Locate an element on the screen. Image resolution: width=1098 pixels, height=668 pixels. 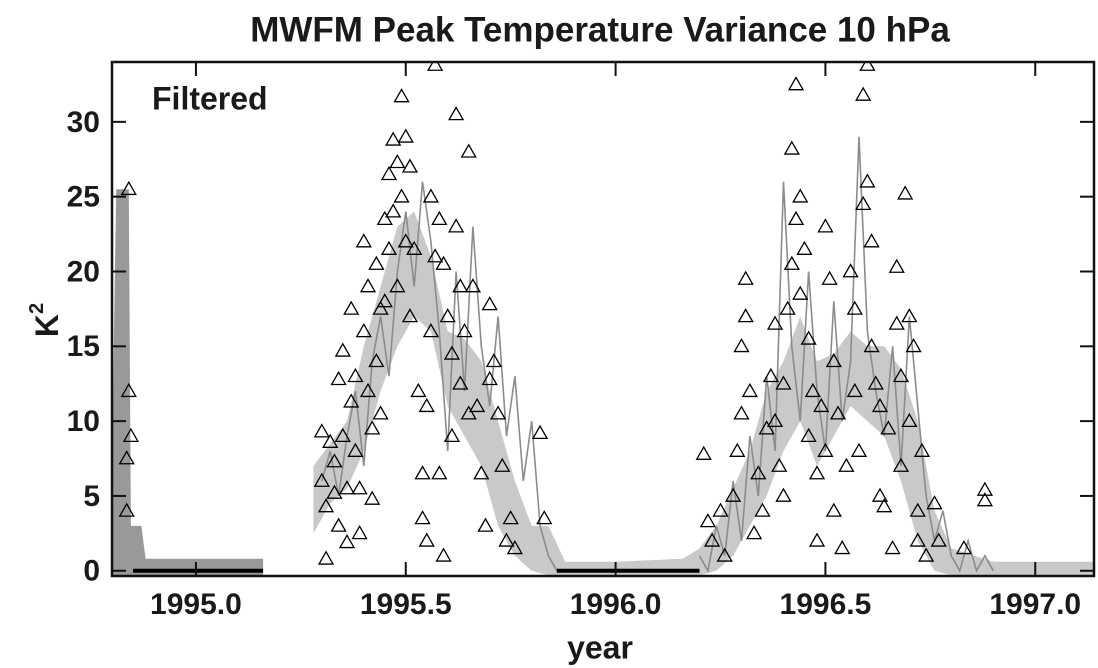
y-tick-label: 0 is located at coordinates (91, 571).